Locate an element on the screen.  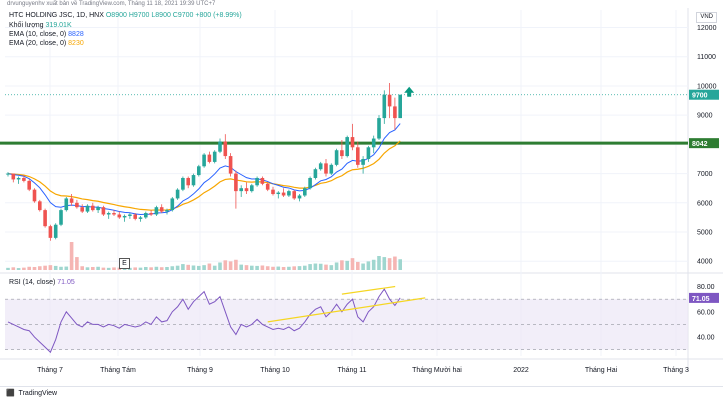
price-tick-label: 12000 is located at coordinates (707, 28).